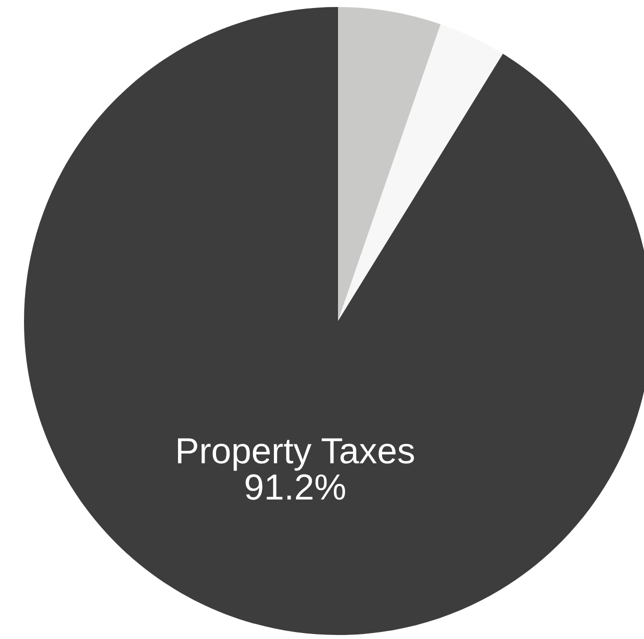  Describe the element at coordinates (296, 454) in the screenshot. I see `slice-label: Property Taxes` at that location.